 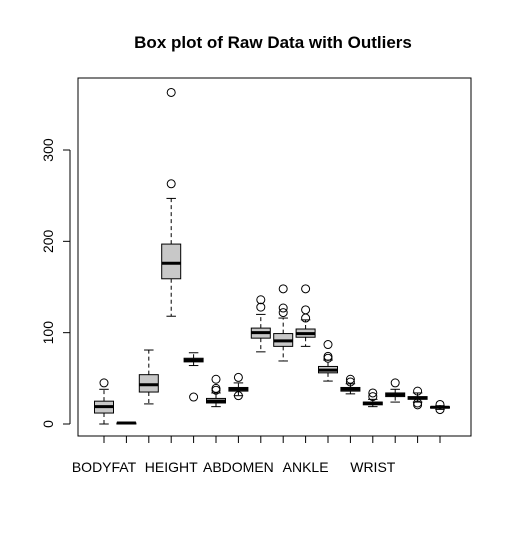 What do you see at coordinates (48, 241) in the screenshot?
I see `y-tick-label: 200` at bounding box center [48, 241].